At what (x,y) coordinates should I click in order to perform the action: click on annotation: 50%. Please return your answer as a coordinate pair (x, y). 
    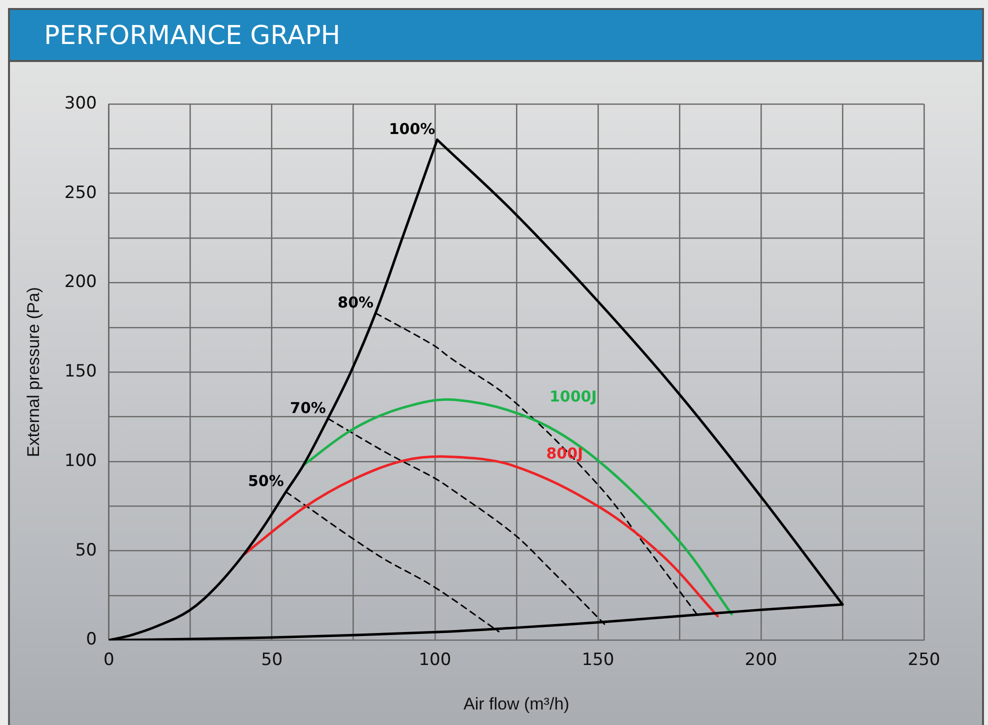
    Looking at the image, I should click on (266, 481).